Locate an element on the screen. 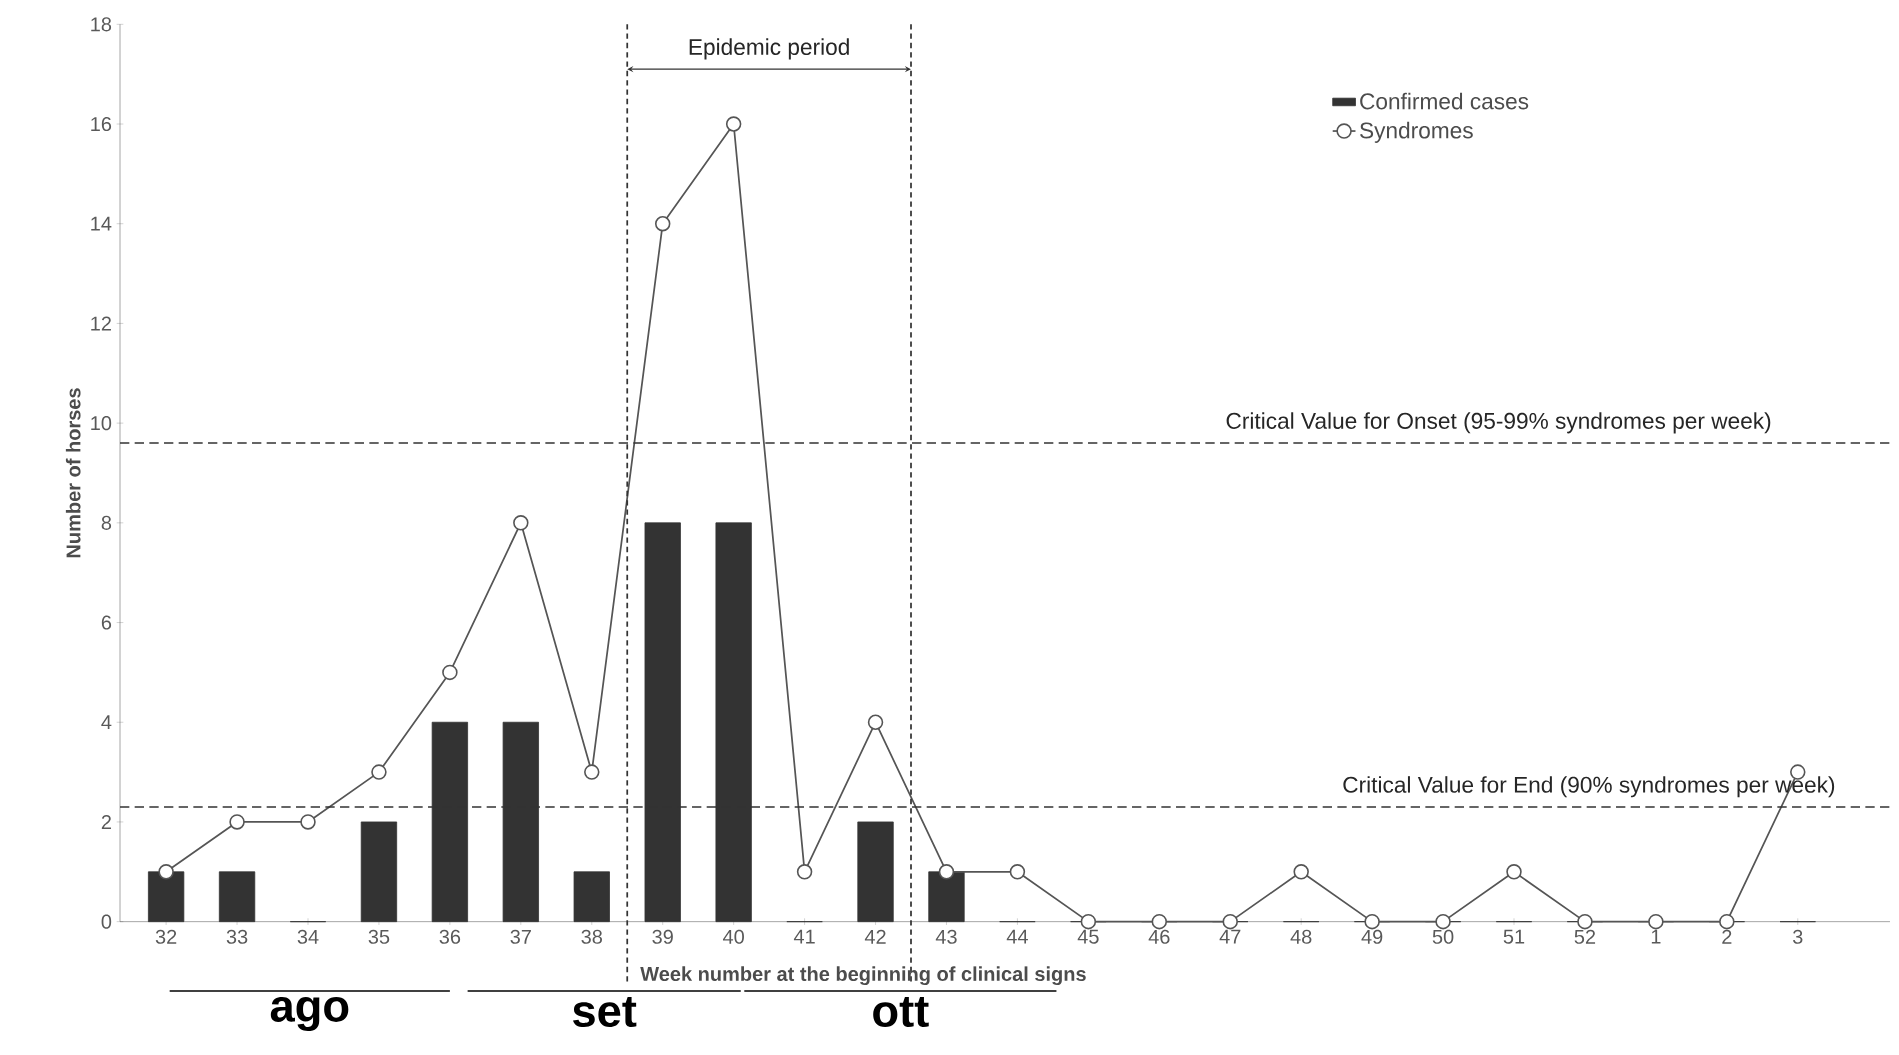 Image resolution: width=1899 pixels, height=1055 pixels. x-tick-label: 35 is located at coordinates (379, 936).